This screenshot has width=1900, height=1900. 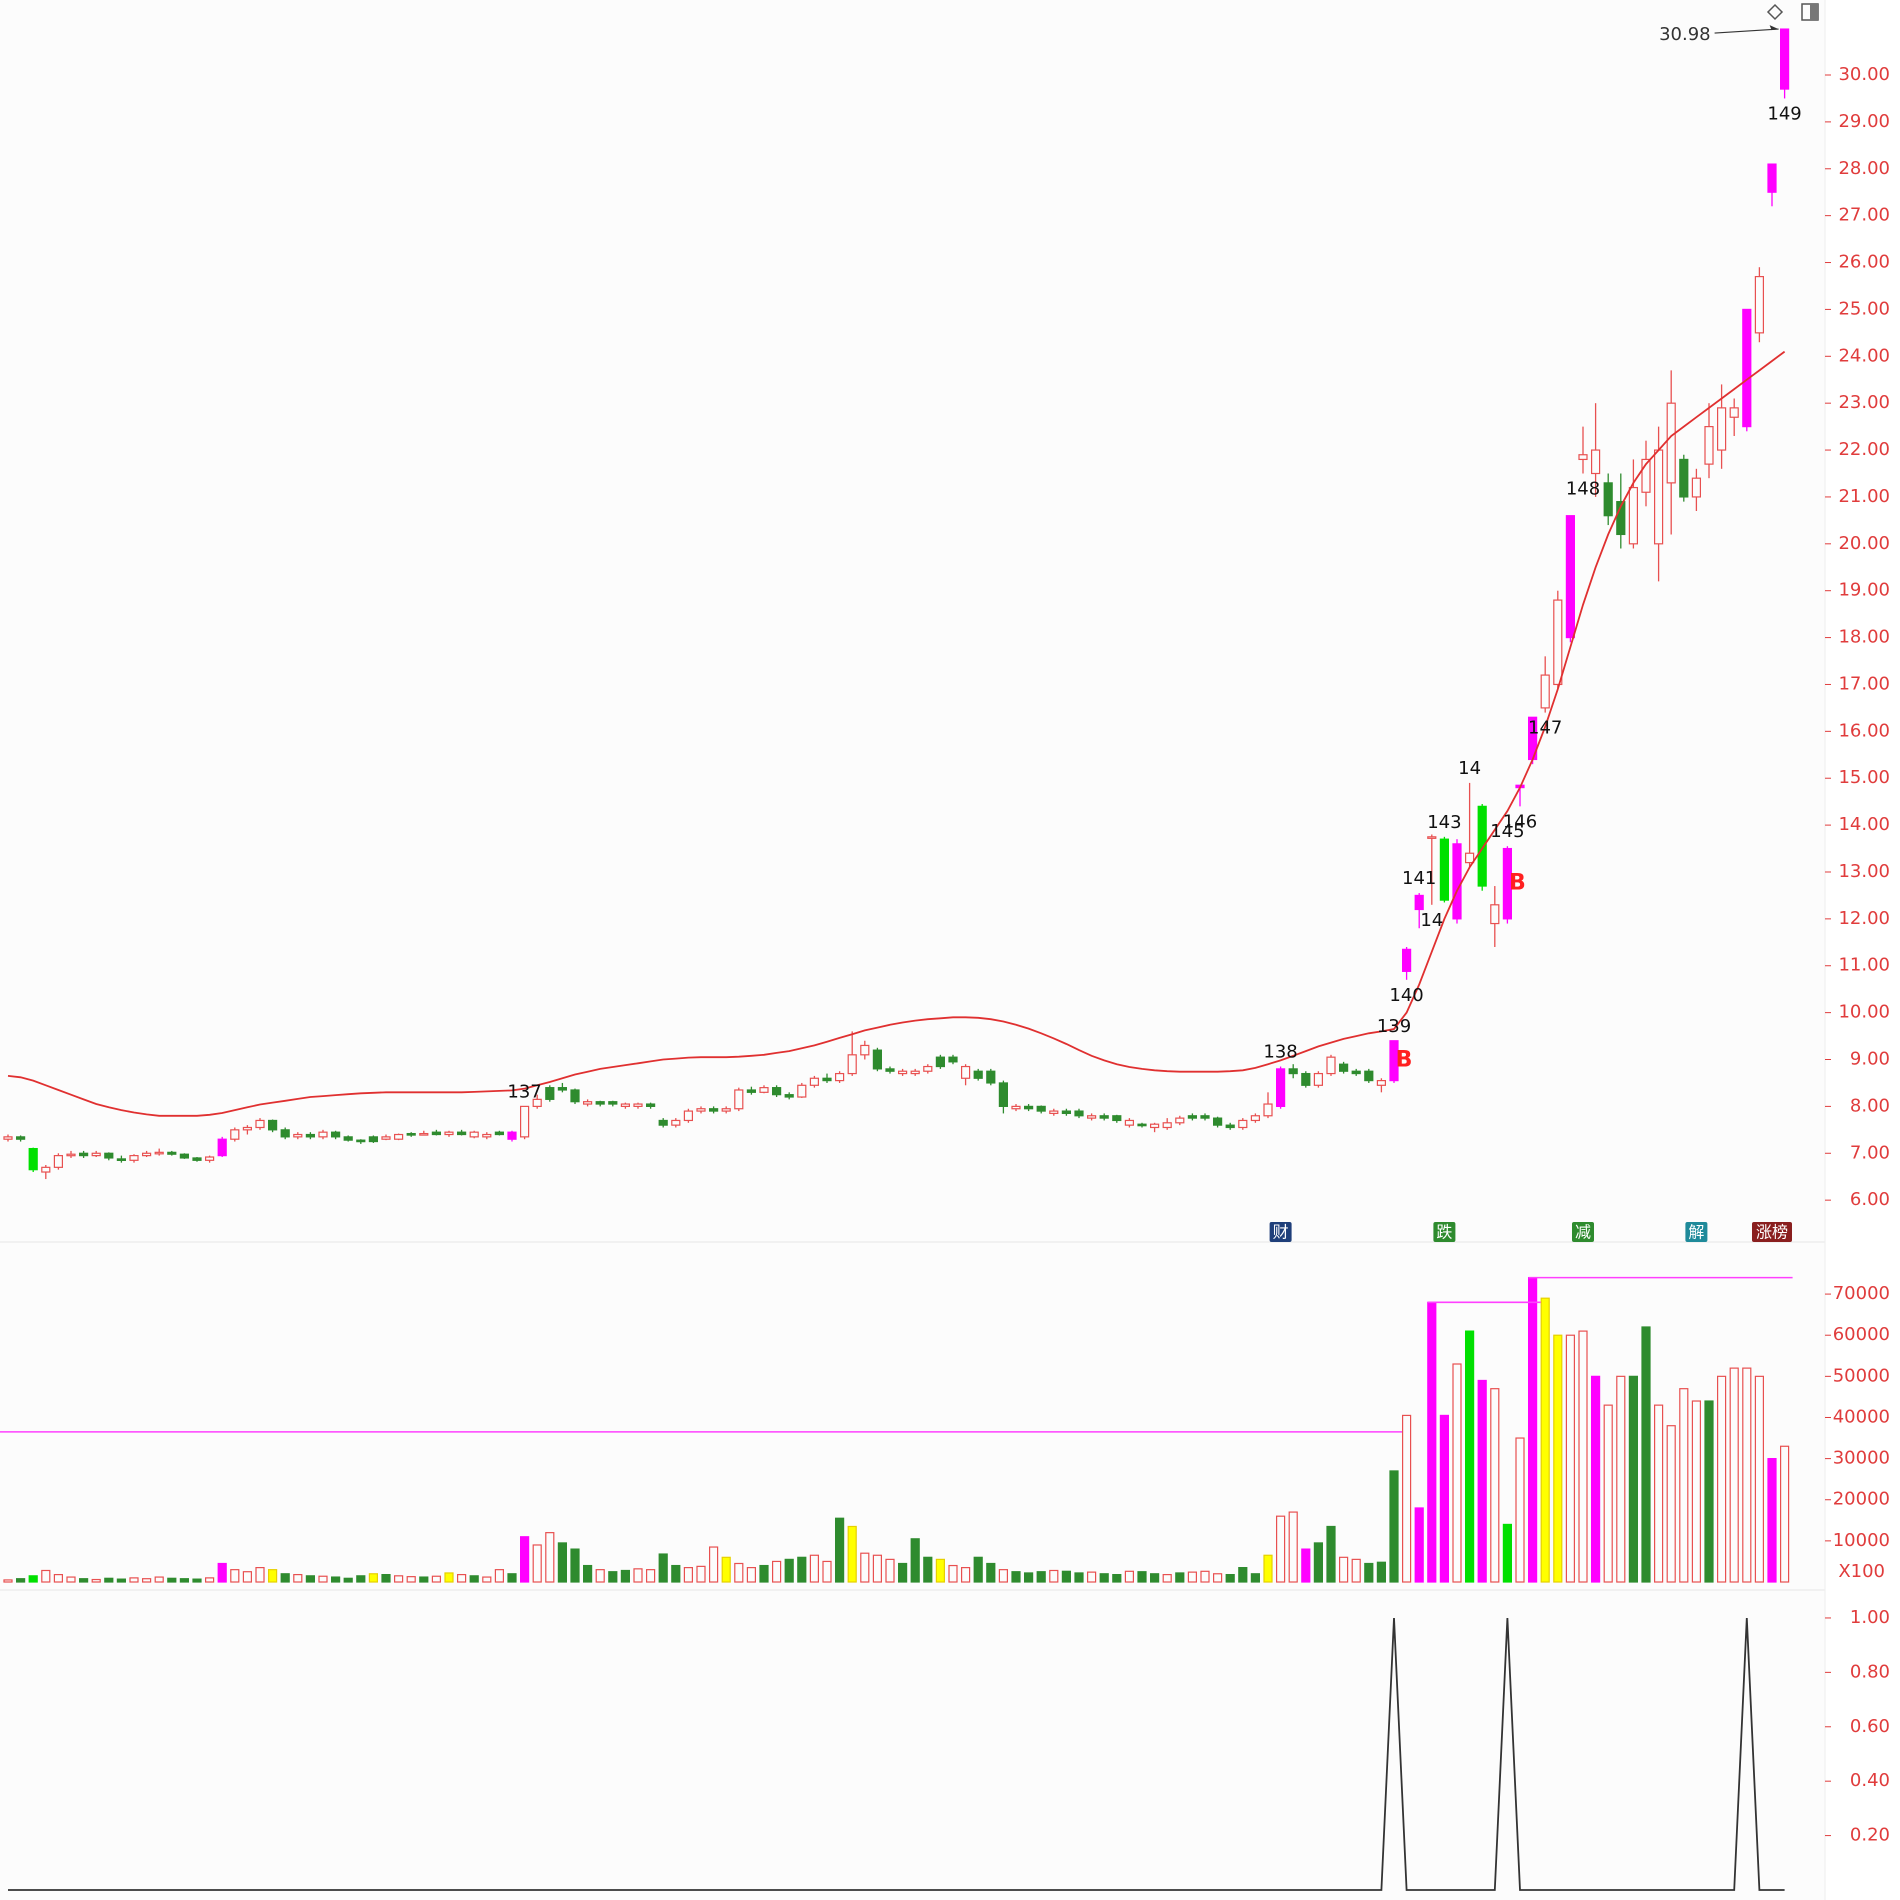 I want to click on y-tick-label: 15.00, so click(x=1864, y=777).